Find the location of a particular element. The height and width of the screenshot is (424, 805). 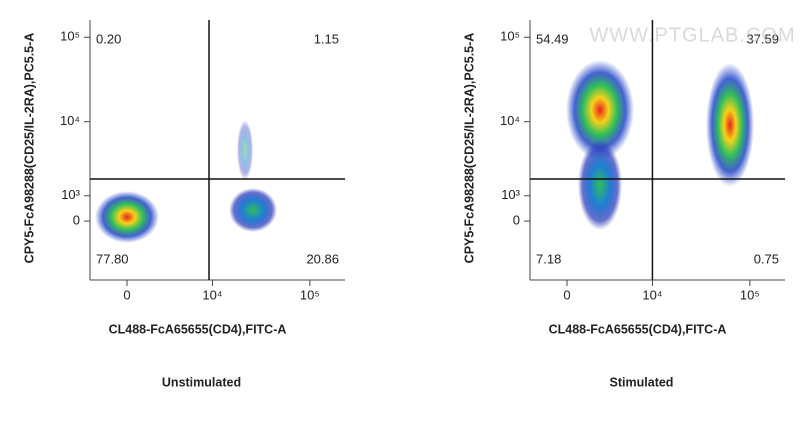

quadrant-percent: 1.15 is located at coordinates (326, 38).